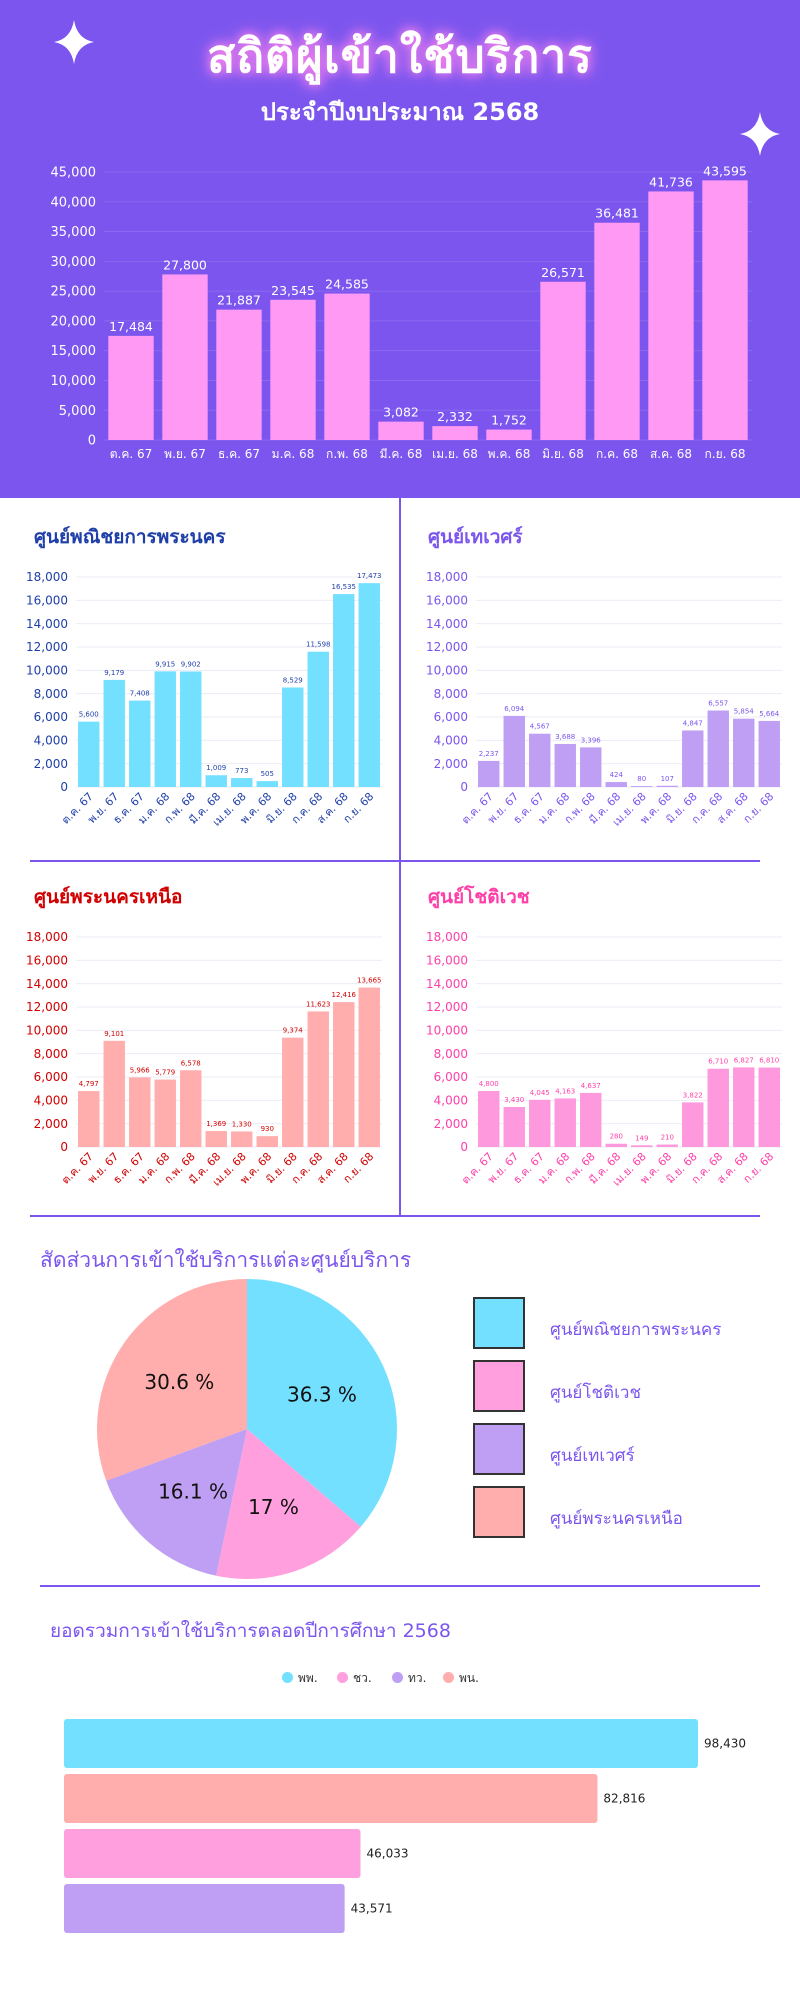  What do you see at coordinates (455, 416) in the screenshot?
I see `bar-value-label: 2,332` at bounding box center [455, 416].